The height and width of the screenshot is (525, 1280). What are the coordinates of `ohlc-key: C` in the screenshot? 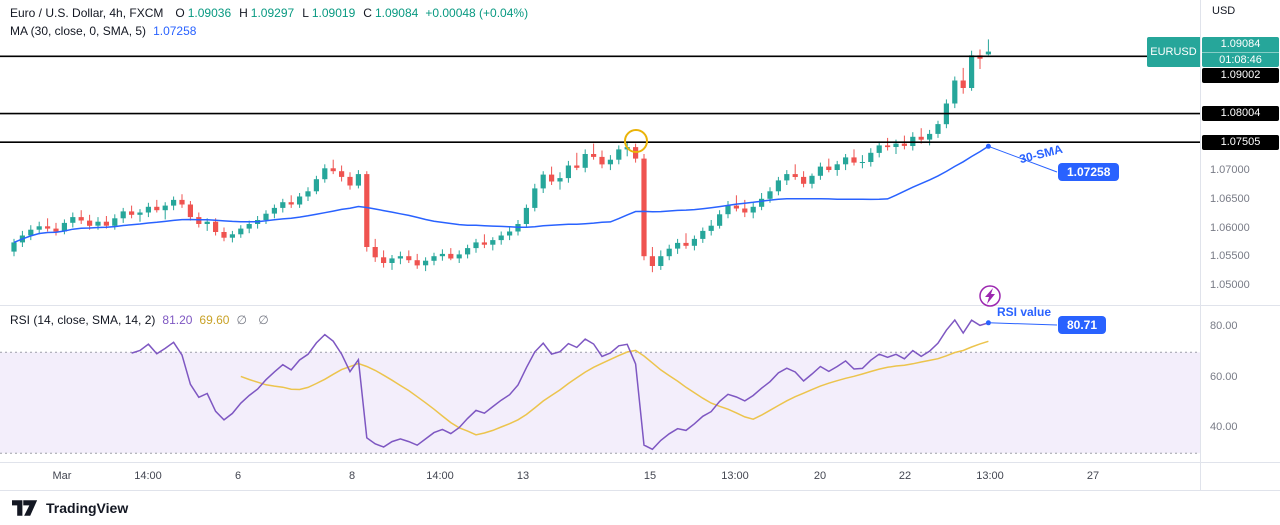 It's located at (367, 13).